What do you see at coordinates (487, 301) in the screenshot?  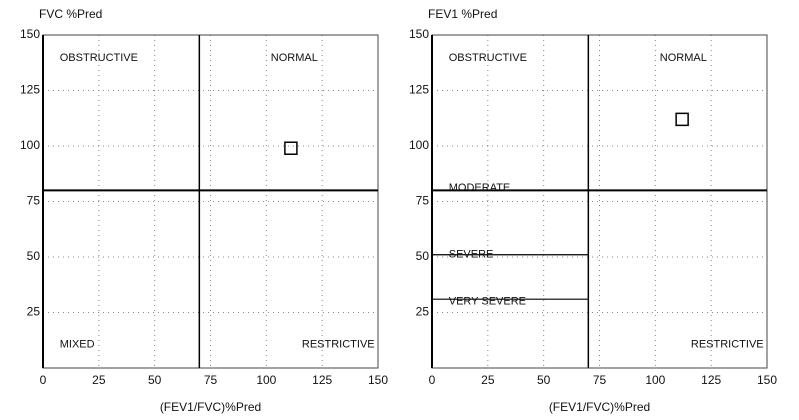 I see `region-label: VERY SEVERE` at bounding box center [487, 301].